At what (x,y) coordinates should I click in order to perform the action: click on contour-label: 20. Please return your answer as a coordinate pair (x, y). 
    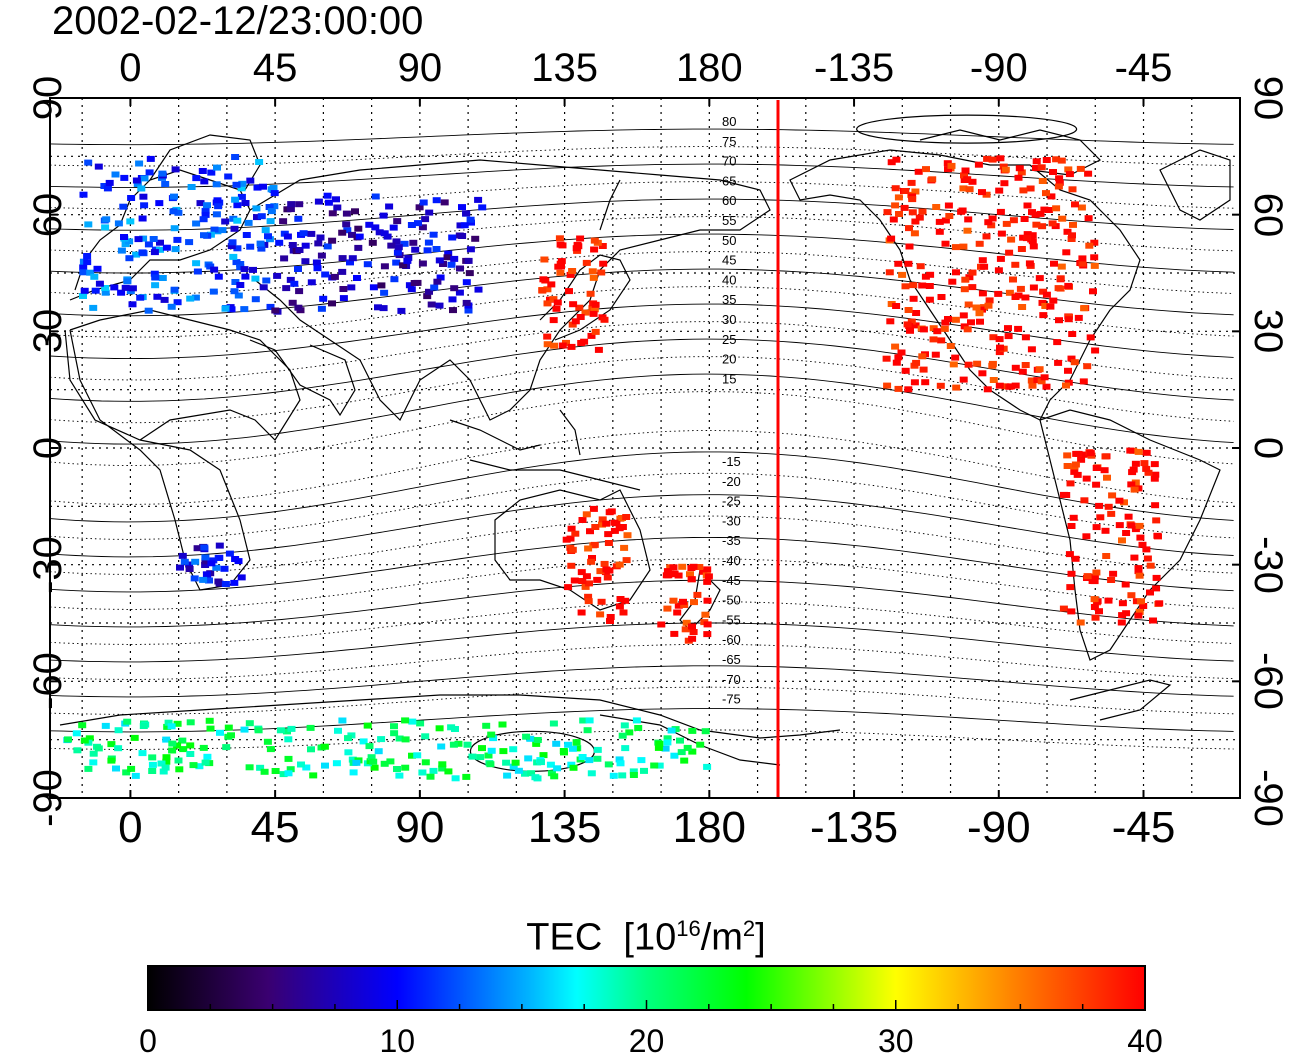
    Looking at the image, I should click on (729, 359).